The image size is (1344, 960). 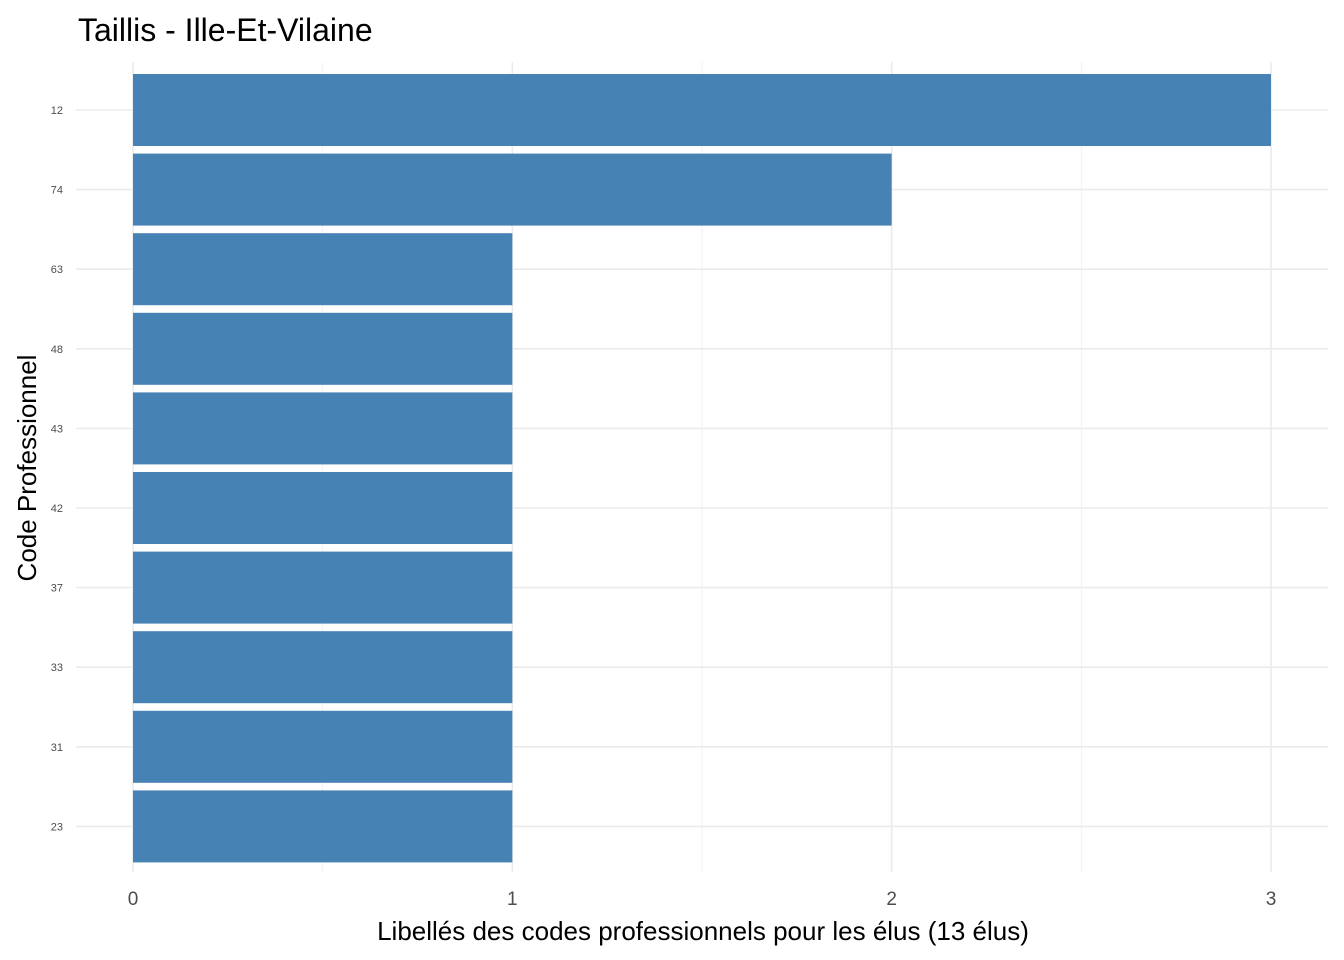 What do you see at coordinates (57, 589) in the screenshot?
I see `y-tick-label: 37` at bounding box center [57, 589].